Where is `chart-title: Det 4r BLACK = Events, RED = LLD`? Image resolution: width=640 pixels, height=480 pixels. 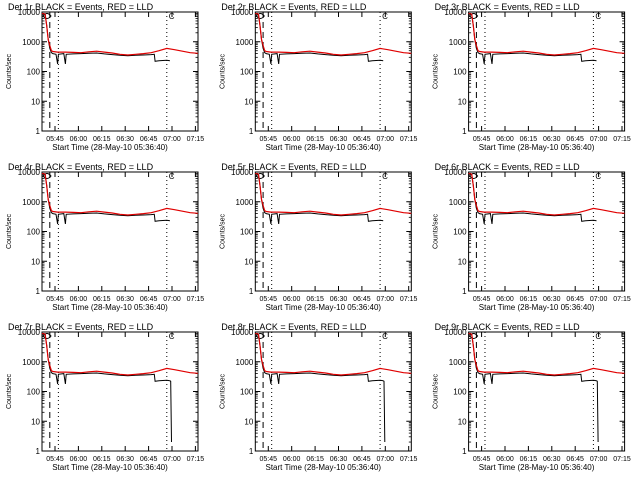
chart-title: Det 4r BLACK = Events, RED = LLD is located at coordinates (81, 167).